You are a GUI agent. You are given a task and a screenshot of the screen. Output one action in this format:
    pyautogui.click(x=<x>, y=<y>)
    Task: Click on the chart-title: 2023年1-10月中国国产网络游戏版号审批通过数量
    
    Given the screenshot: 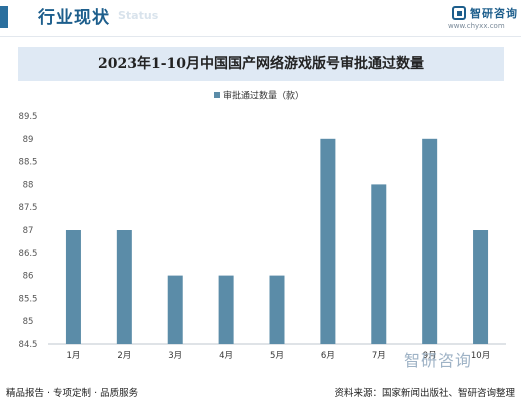 What is the action you would take?
    pyautogui.click(x=261, y=64)
    